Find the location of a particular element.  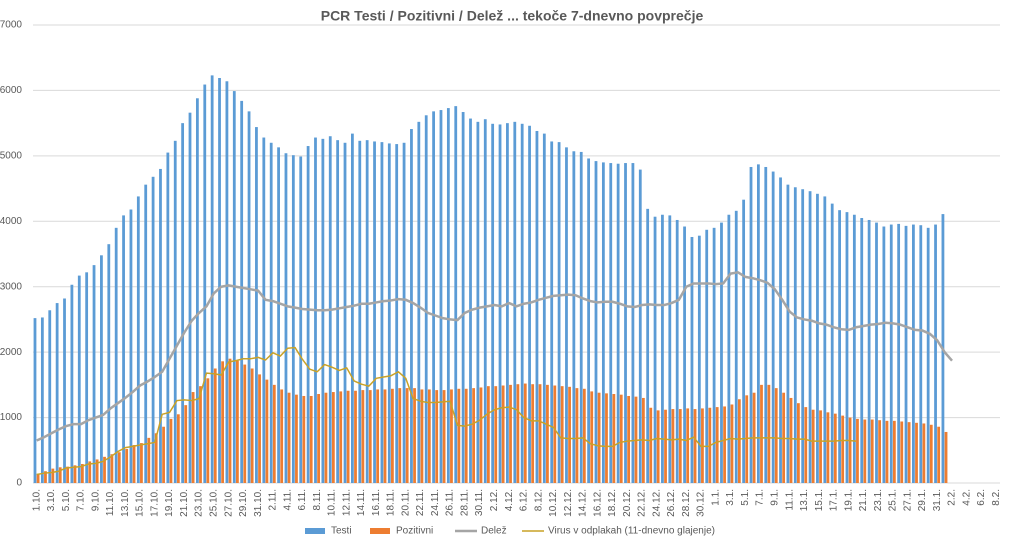

x-tick-label: 30.11. is located at coordinates (479, 502).